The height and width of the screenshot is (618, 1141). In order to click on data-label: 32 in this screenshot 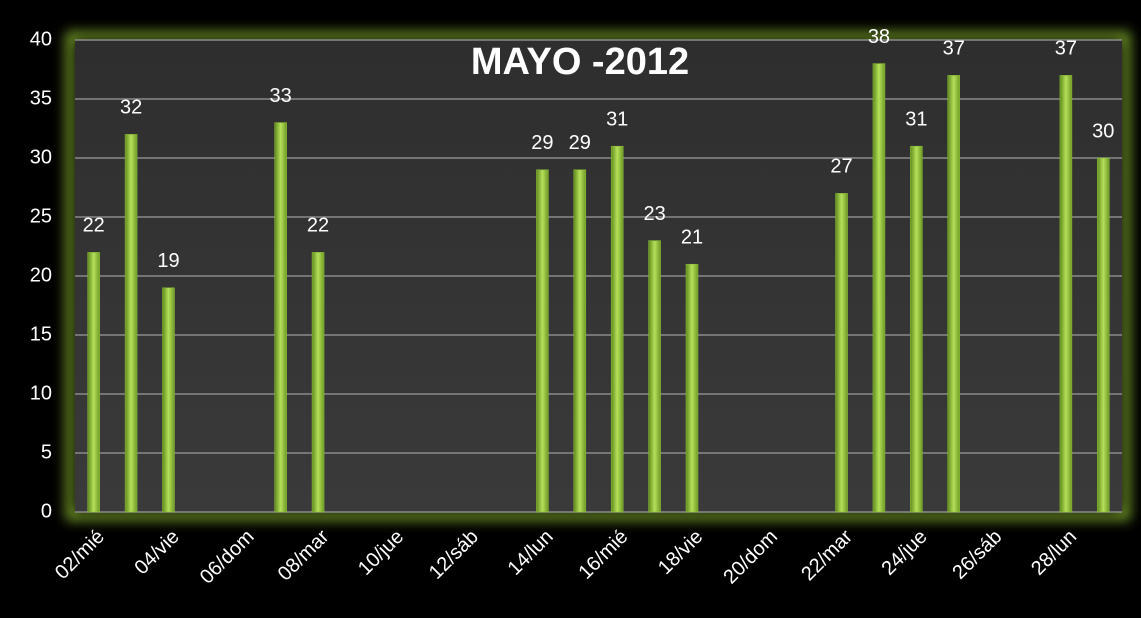, I will do `click(131, 108)`.